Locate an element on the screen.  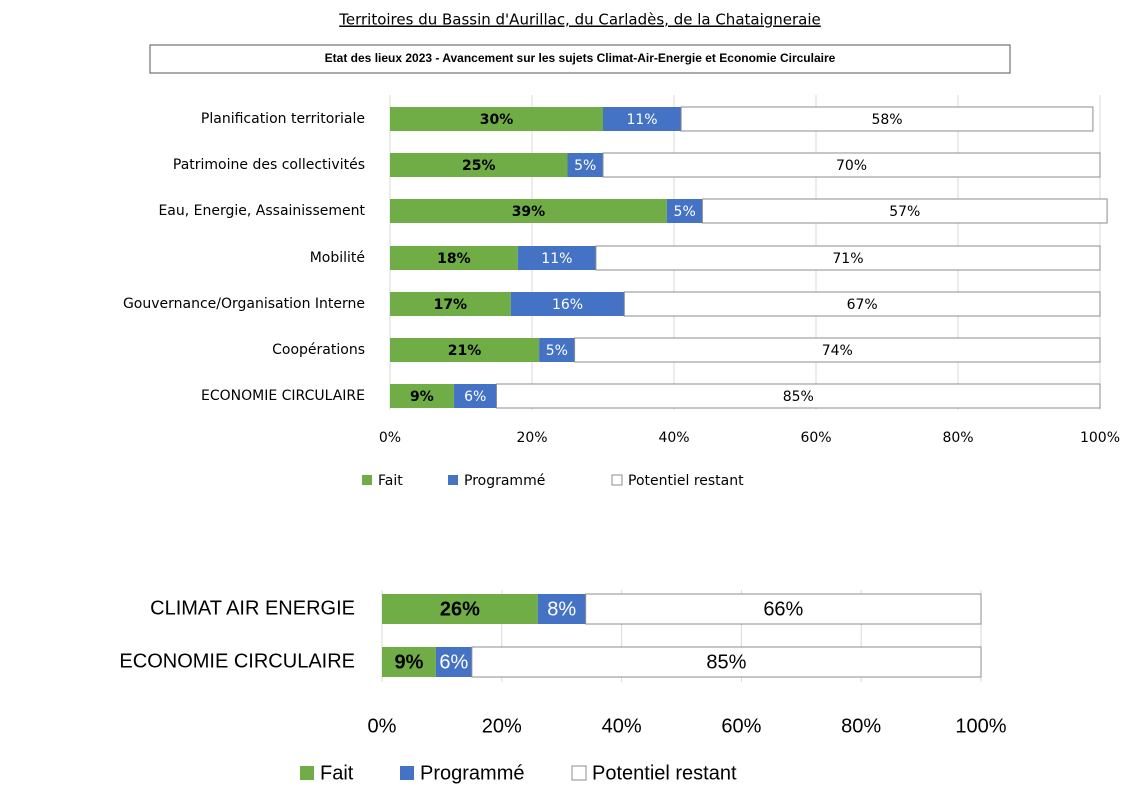
data-label: 66% is located at coordinates (783, 609).